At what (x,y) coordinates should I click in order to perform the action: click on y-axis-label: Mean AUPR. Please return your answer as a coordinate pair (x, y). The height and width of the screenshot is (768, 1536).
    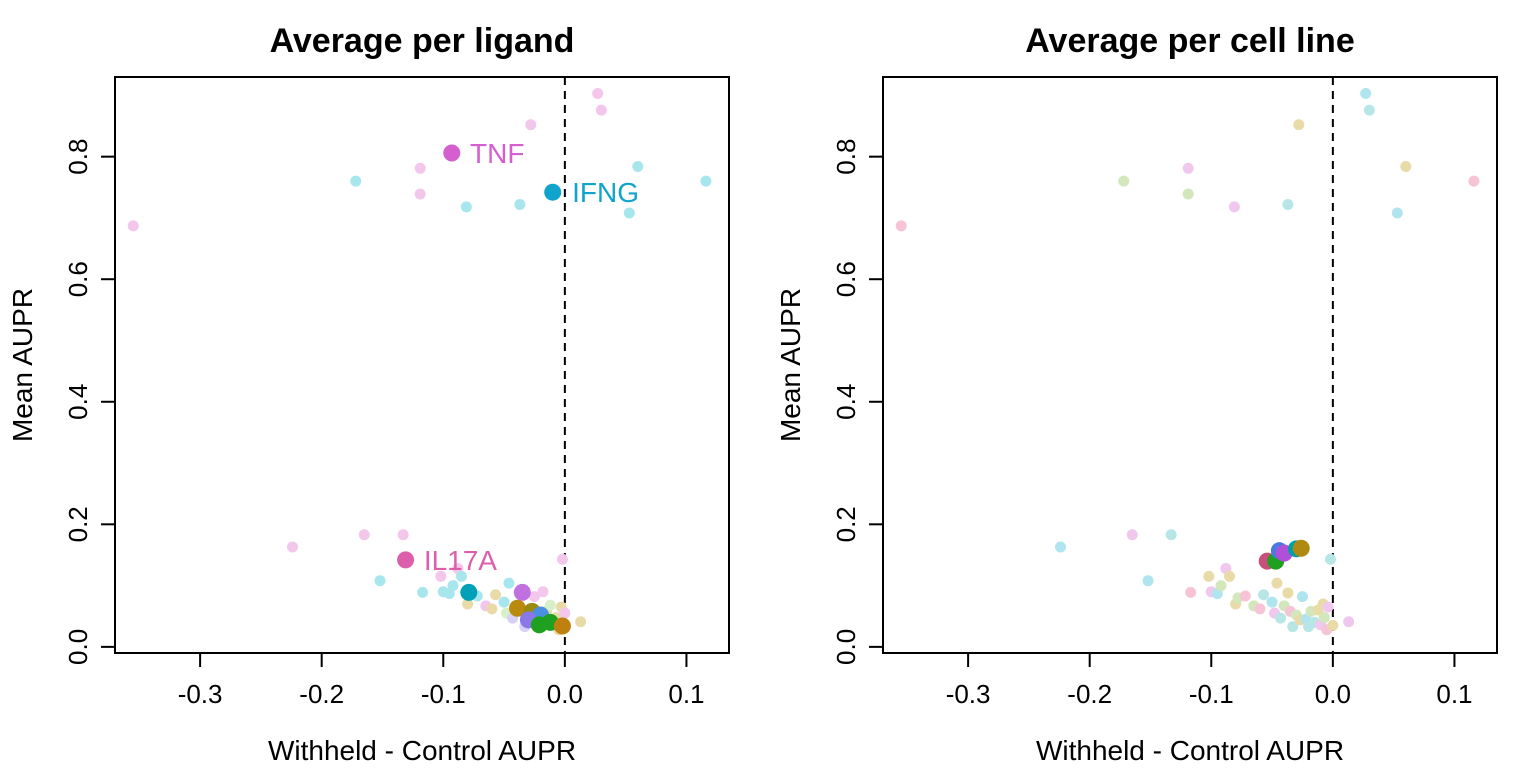
    Looking at the image, I should click on (790, 365).